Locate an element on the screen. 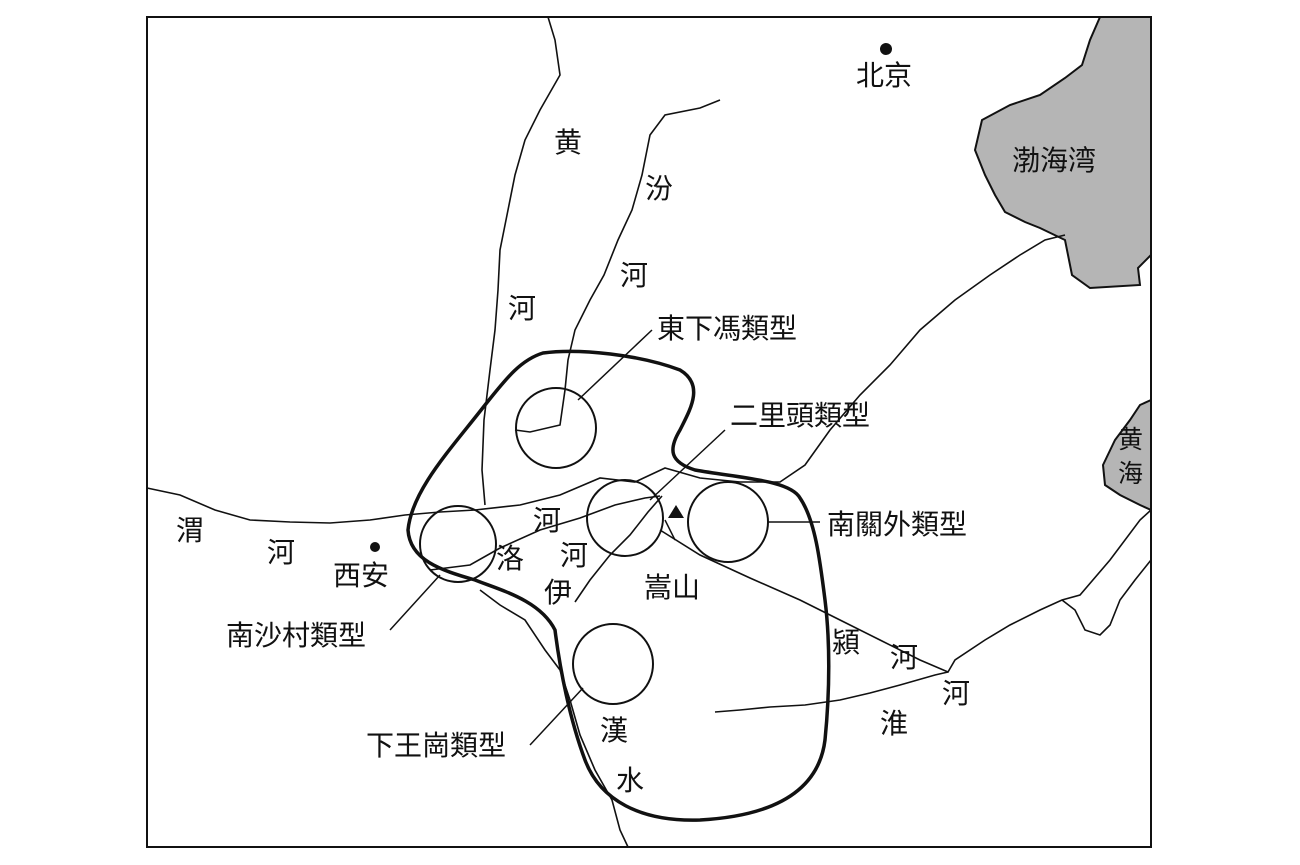 The height and width of the screenshot is (865, 1300). beijing-dot is located at coordinates (886, 49).